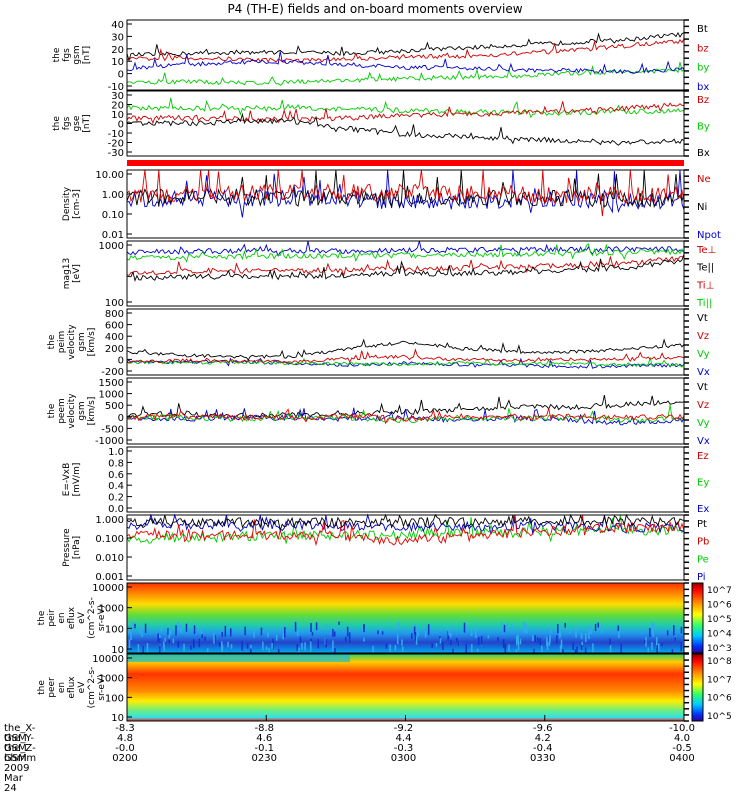  I want to click on y-tick-label: -30, so click(116, 153).